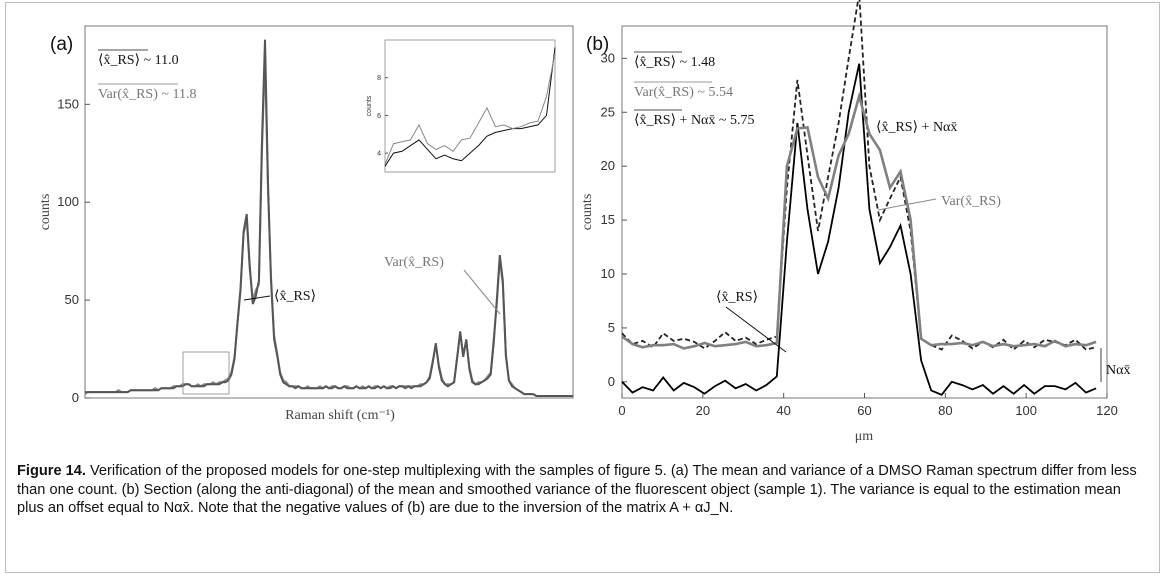  I want to click on panel-a-ytick-label: 50, so click(72, 299).